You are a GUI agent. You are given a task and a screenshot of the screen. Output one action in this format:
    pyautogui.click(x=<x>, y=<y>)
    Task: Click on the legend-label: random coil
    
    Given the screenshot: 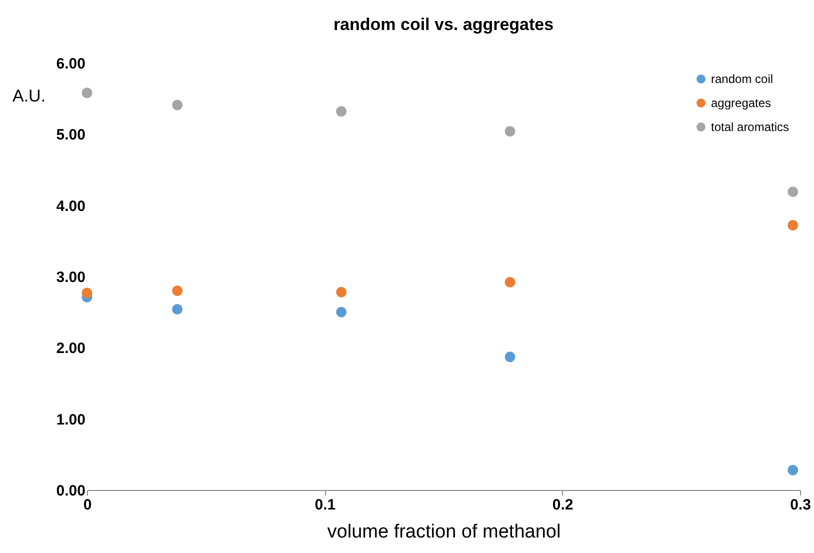 What is the action you would take?
    pyautogui.click(x=742, y=79)
    